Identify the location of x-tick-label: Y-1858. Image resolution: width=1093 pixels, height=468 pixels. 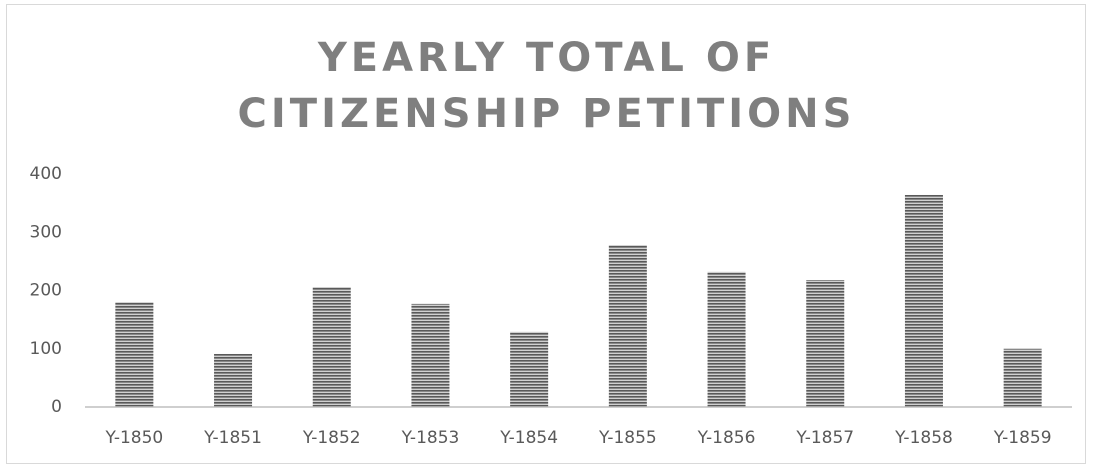
(923, 438).